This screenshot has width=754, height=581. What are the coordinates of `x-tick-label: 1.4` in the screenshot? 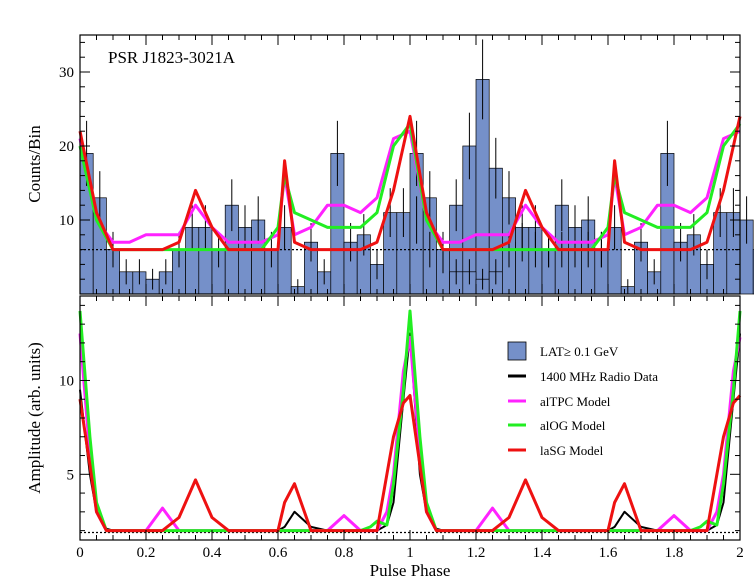 It's located at (542, 553).